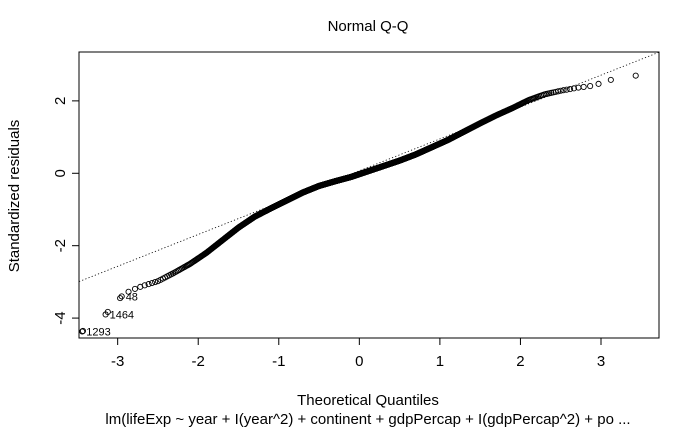 The width and height of the screenshot is (700, 432). I want to click on x-tick-label: 1, so click(440, 361).